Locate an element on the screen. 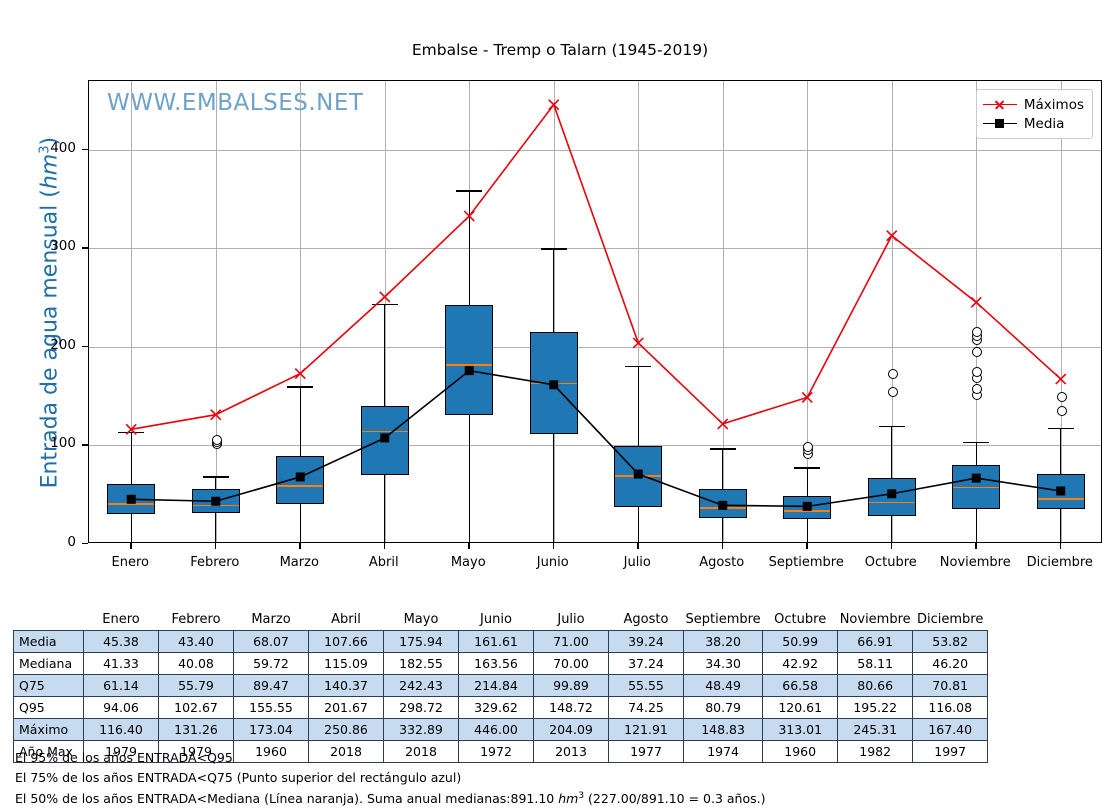  y-axis-tick-mark is located at coordinates (85, 544).